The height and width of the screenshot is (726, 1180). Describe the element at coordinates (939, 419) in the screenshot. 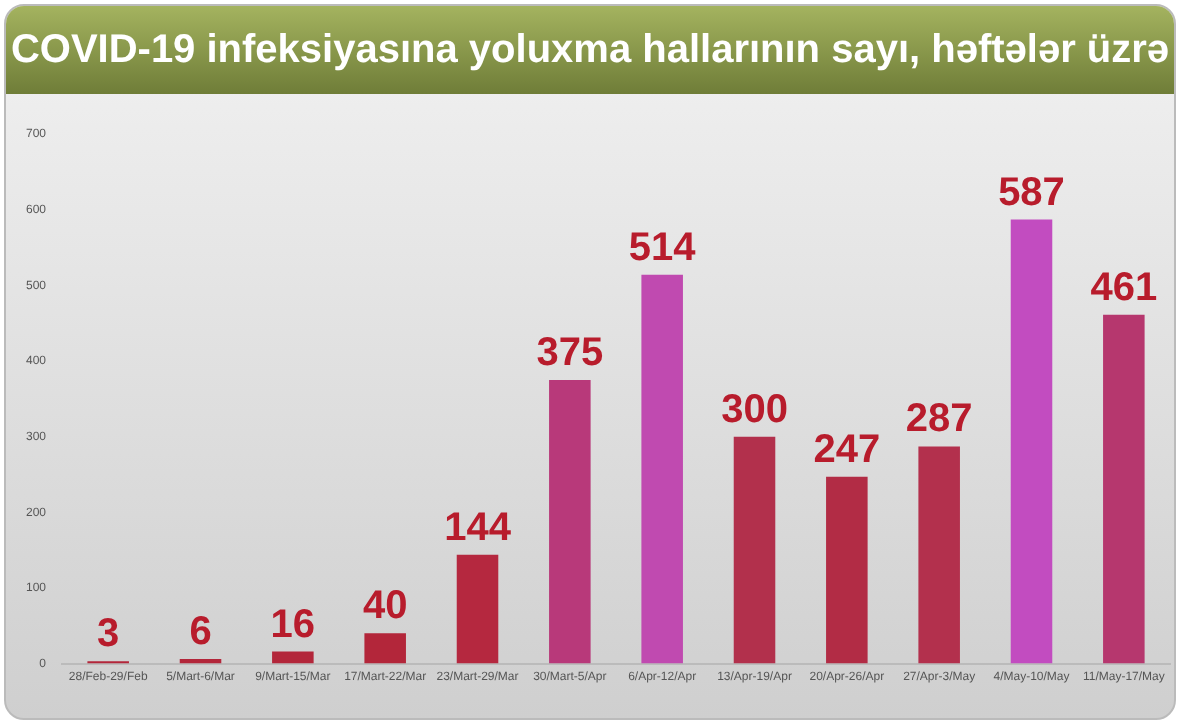

I see `data-label: 287` at that location.